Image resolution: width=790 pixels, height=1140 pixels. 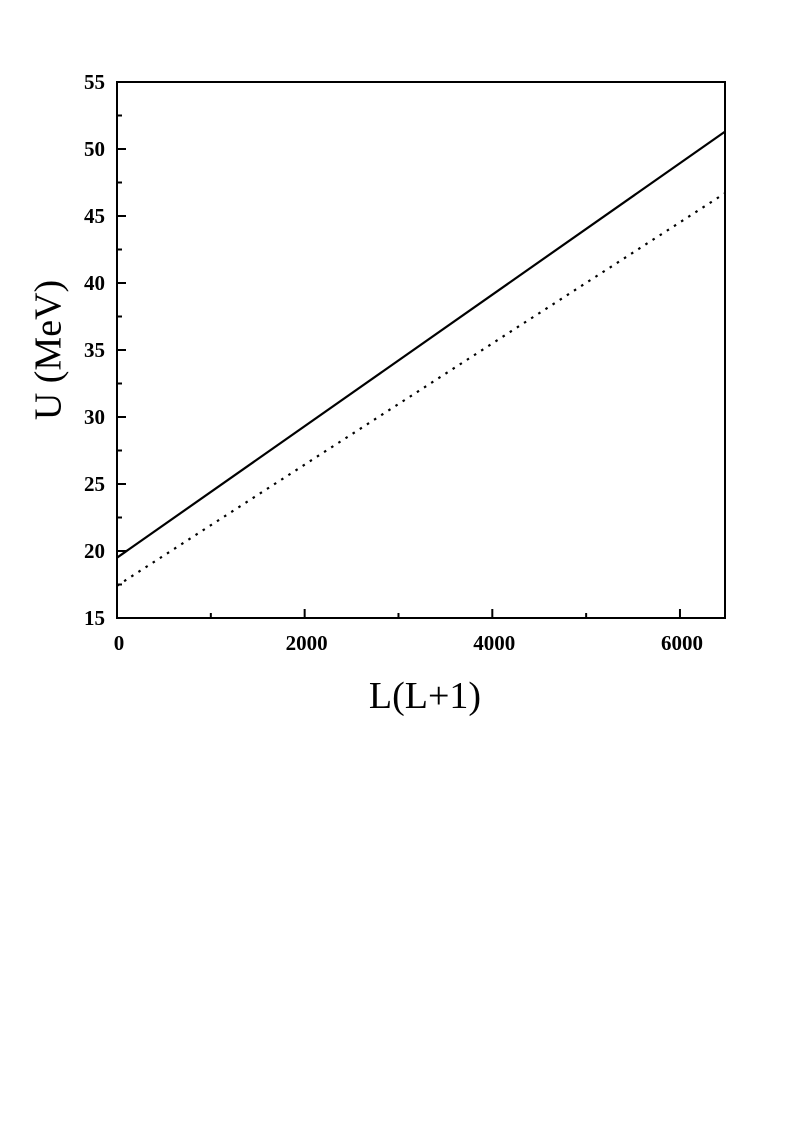 I want to click on y-tick-label: 30, so click(x=94, y=417).